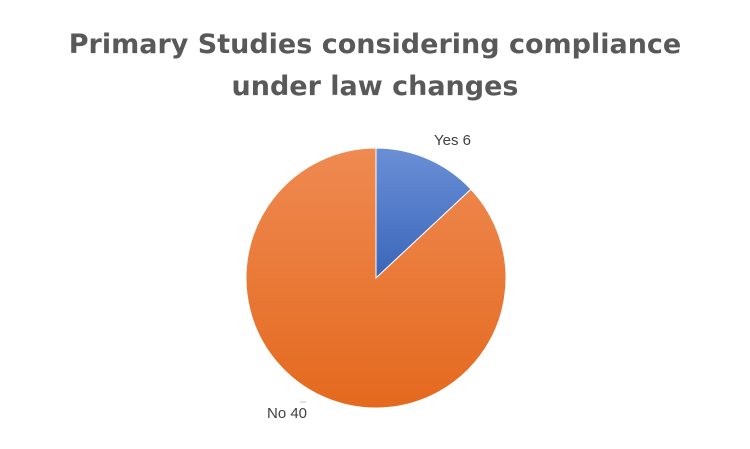 The width and height of the screenshot is (750, 449). What do you see at coordinates (452, 140) in the screenshot?
I see `data-label-yes: Yes 6` at bounding box center [452, 140].